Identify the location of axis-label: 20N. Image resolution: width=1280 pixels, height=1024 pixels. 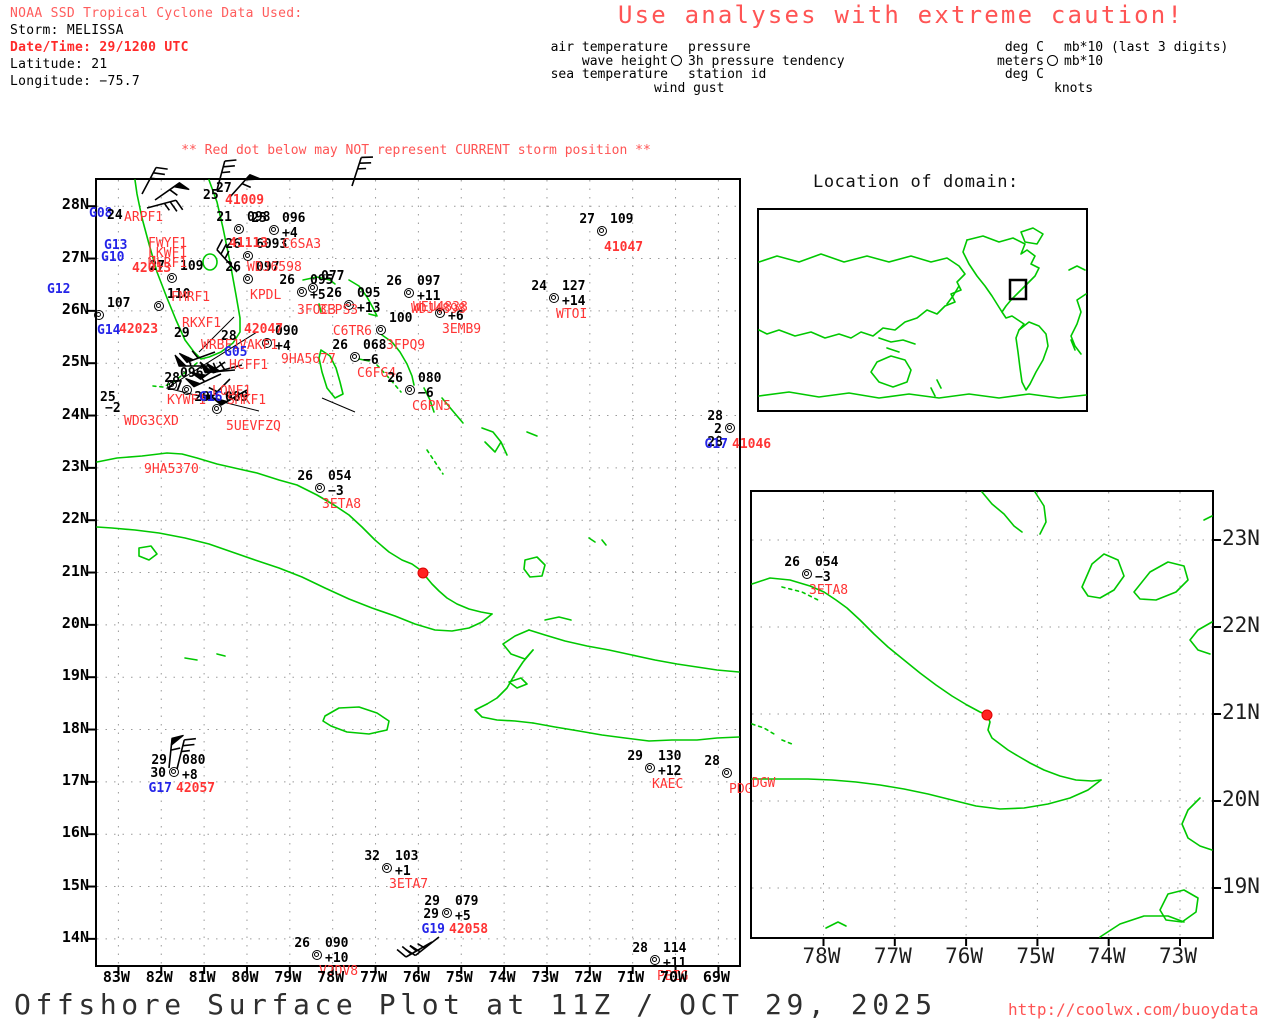
(1241, 799).